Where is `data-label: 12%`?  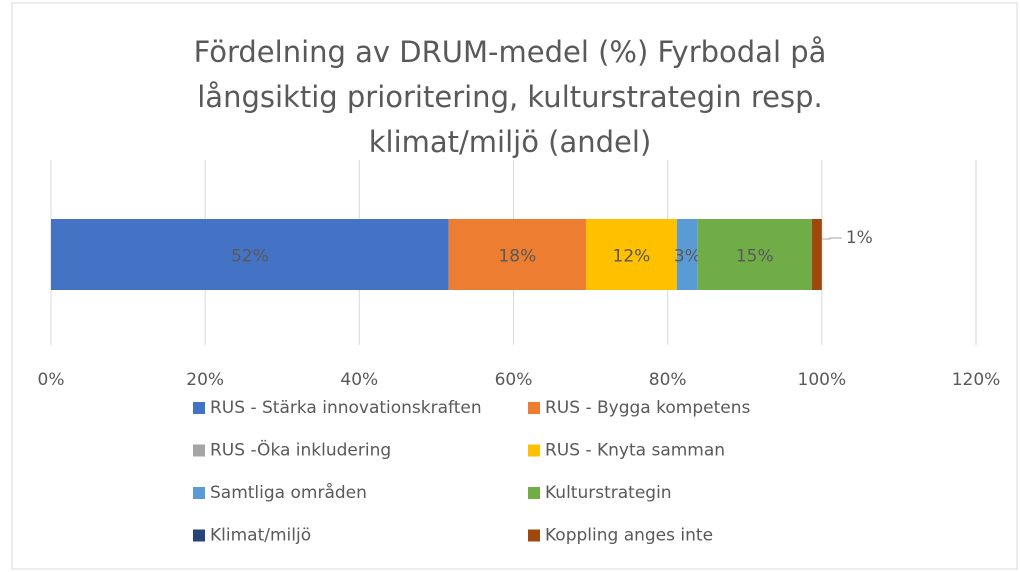 data-label: 12% is located at coordinates (632, 257).